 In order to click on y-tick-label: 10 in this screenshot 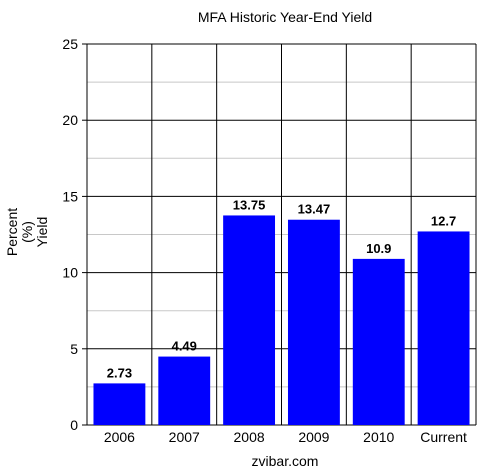, I will do `click(70, 273)`.